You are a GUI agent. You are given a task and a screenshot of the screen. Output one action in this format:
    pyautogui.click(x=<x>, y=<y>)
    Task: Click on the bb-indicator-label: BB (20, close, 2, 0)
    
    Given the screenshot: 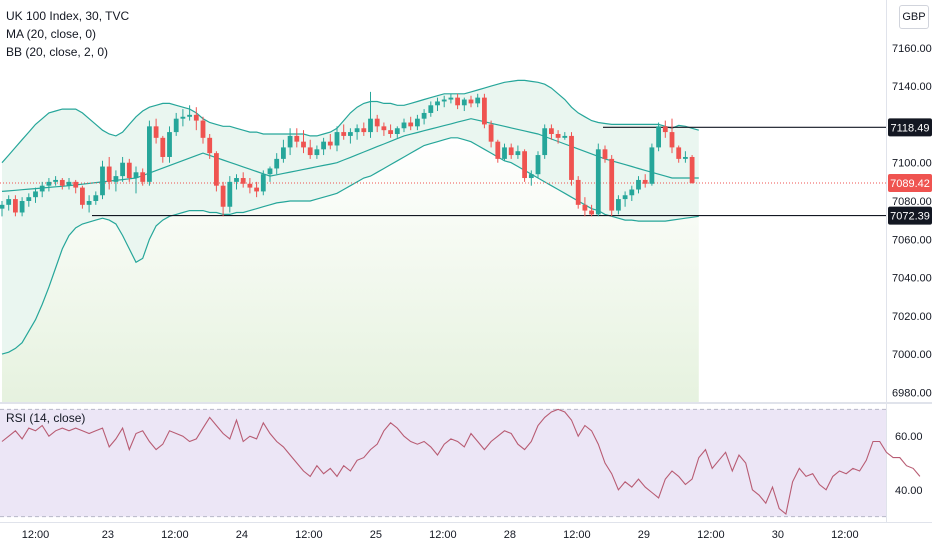 What is the action you would take?
    pyautogui.click(x=57, y=52)
    